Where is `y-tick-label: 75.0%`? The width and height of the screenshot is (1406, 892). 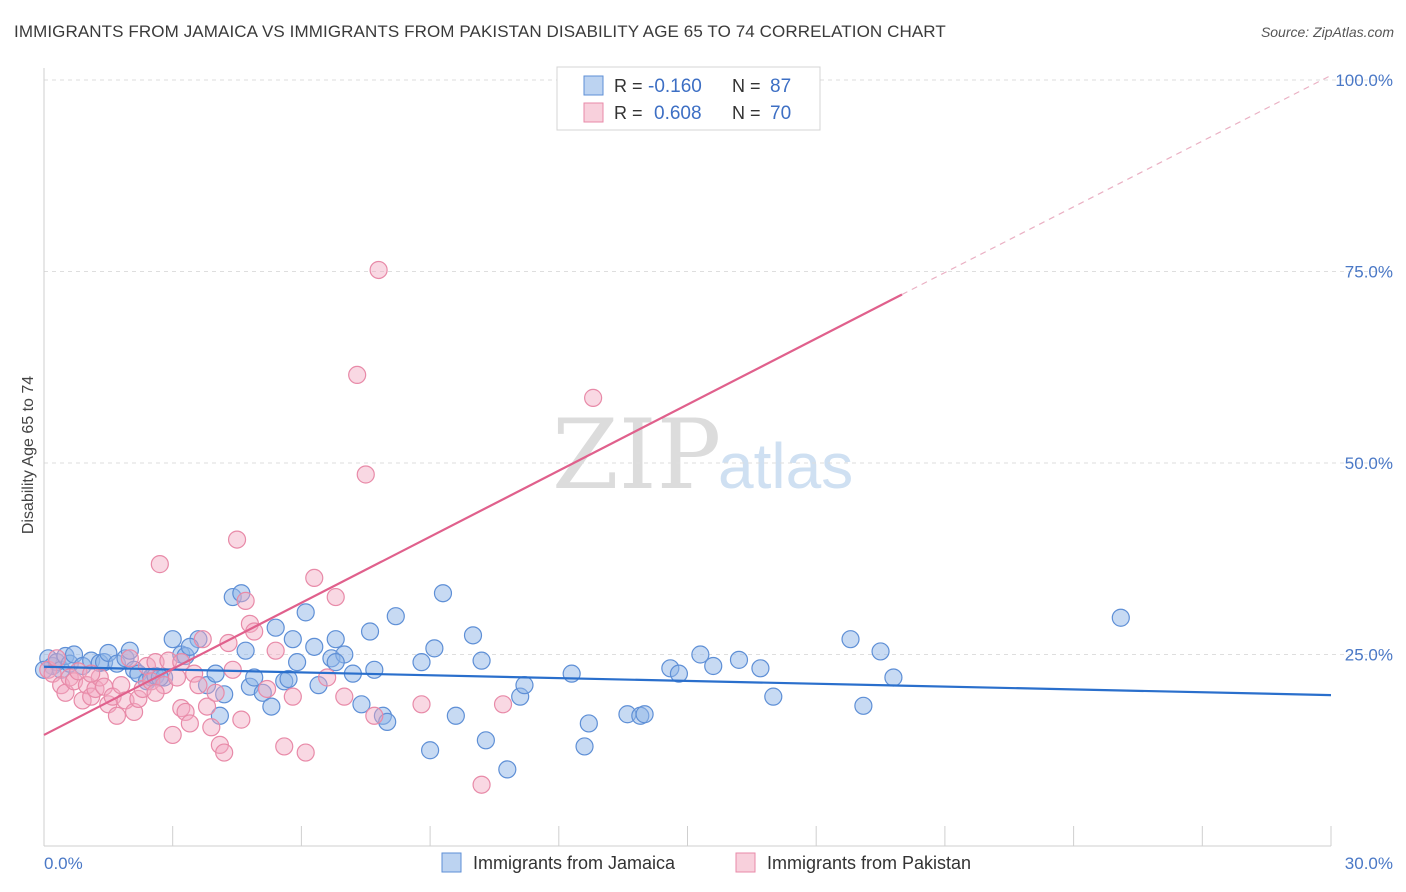 y-tick-label: 75.0% is located at coordinates (1369, 272).